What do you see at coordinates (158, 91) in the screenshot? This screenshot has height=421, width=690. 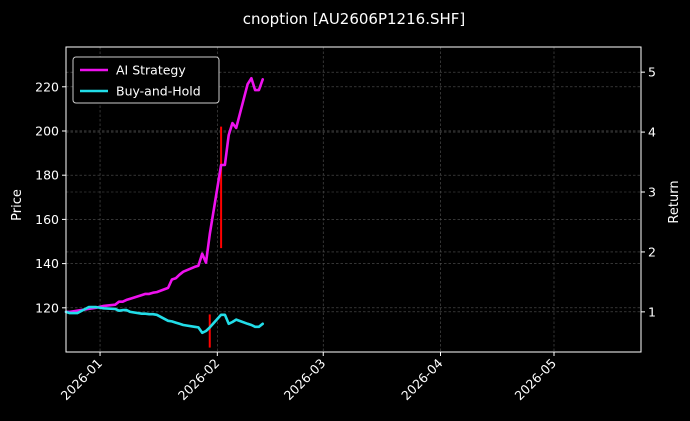 I see `legend-label-buy-and-hold: Buy-and-Hold` at bounding box center [158, 91].